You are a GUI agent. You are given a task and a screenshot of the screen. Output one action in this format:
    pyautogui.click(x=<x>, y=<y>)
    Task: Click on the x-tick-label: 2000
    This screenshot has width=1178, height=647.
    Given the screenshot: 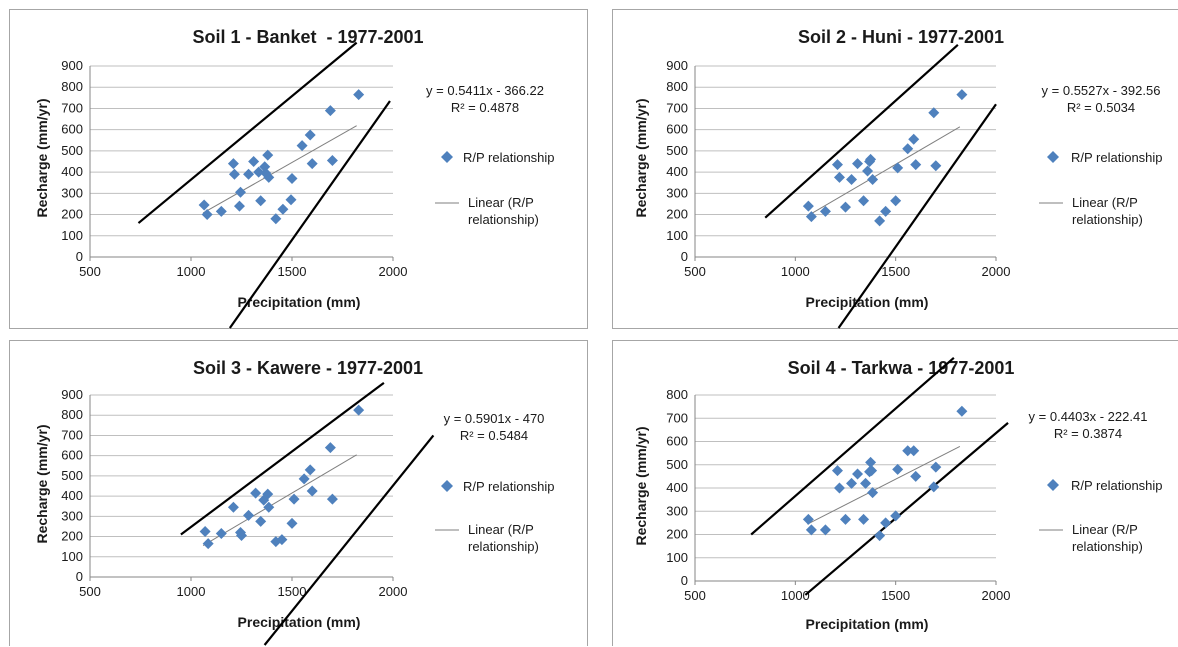 What is the action you would take?
    pyautogui.click(x=996, y=271)
    